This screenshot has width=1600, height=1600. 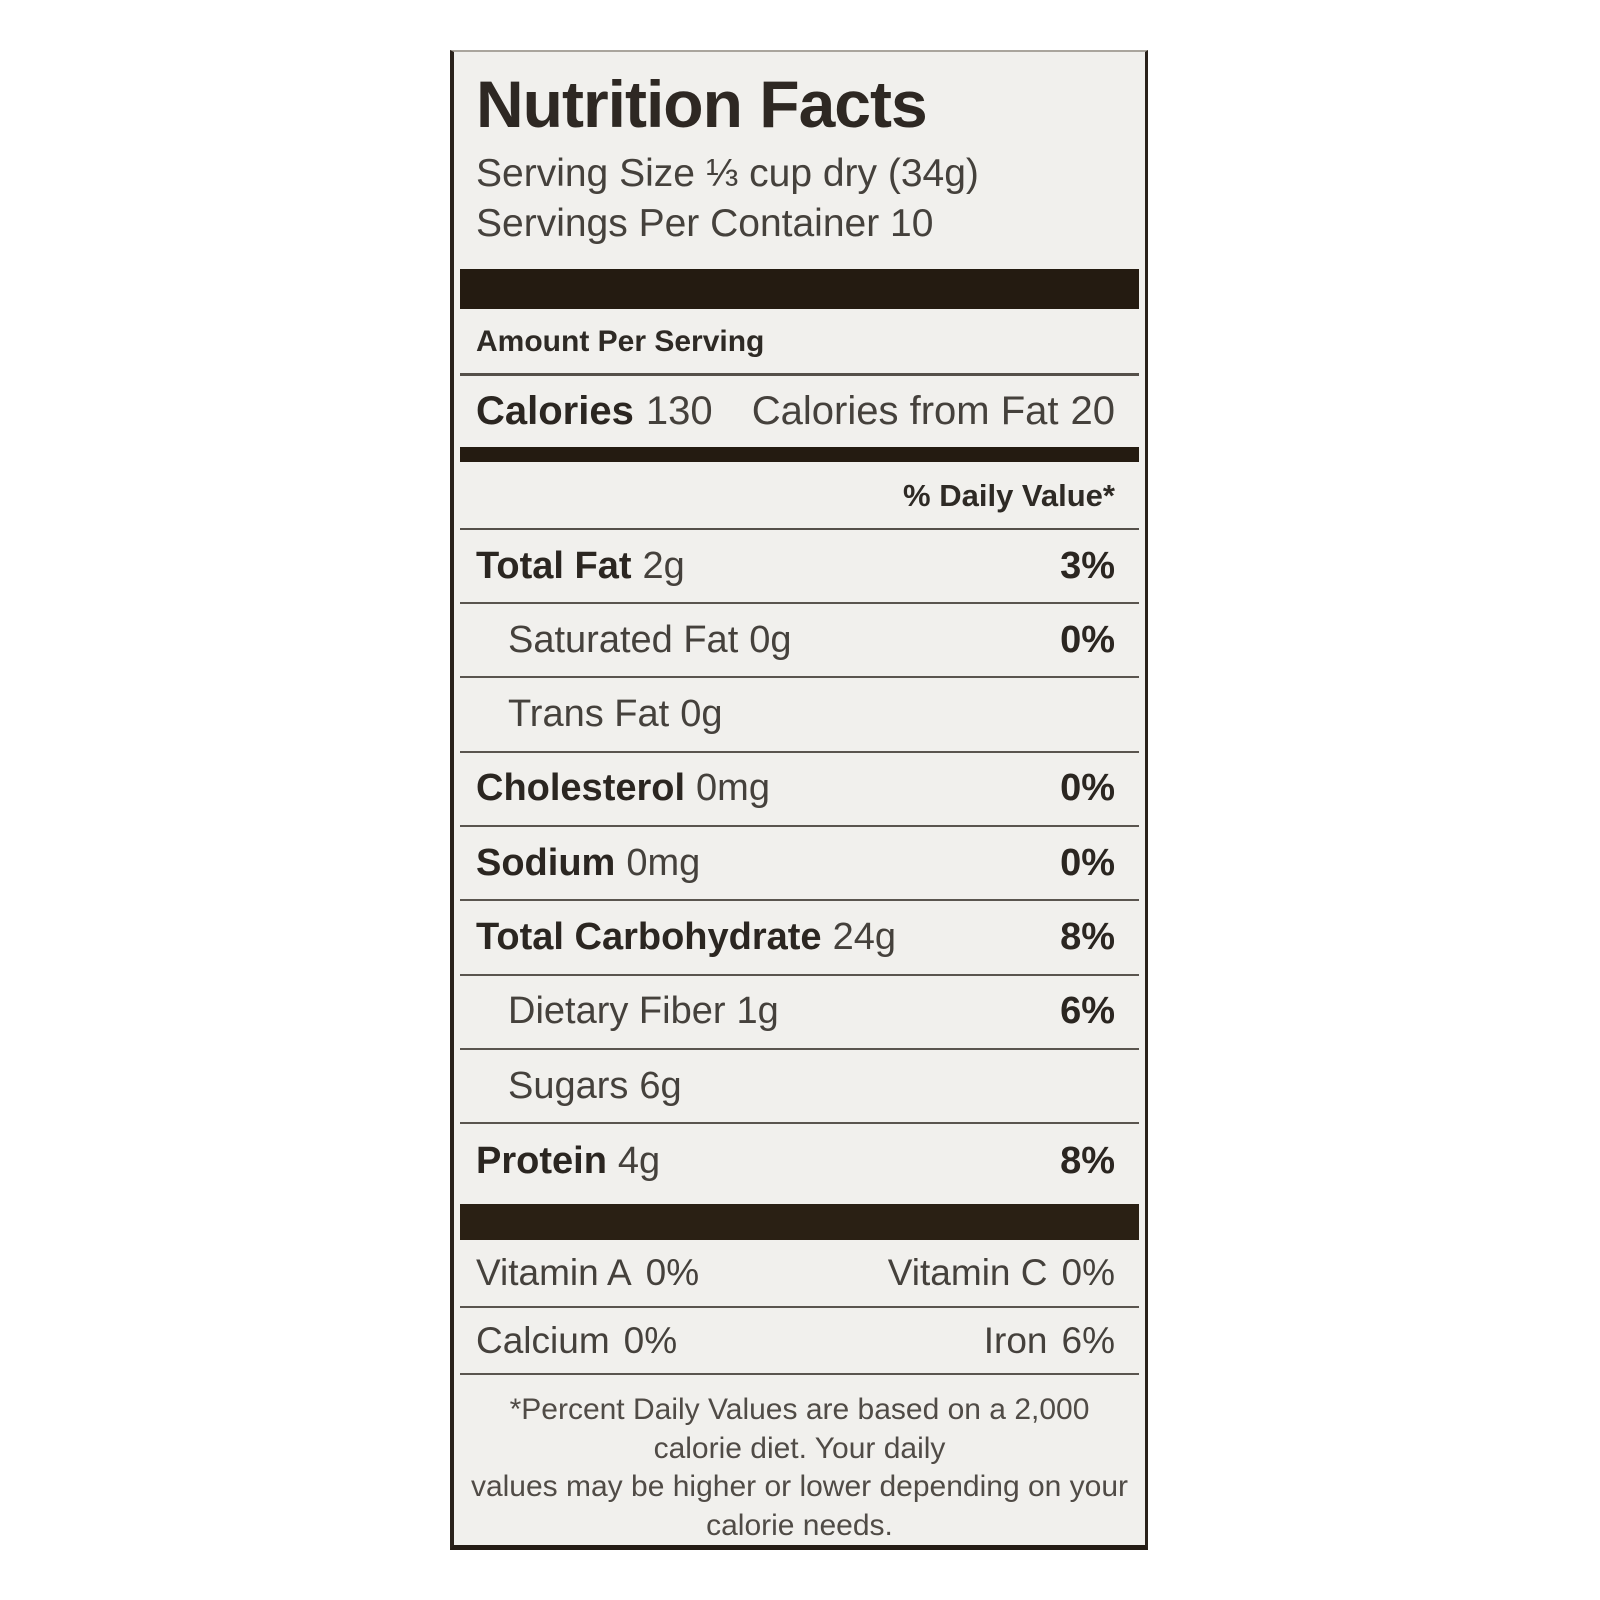 I want to click on calories-from-fat-label: Calories from Fat, so click(x=905, y=410).